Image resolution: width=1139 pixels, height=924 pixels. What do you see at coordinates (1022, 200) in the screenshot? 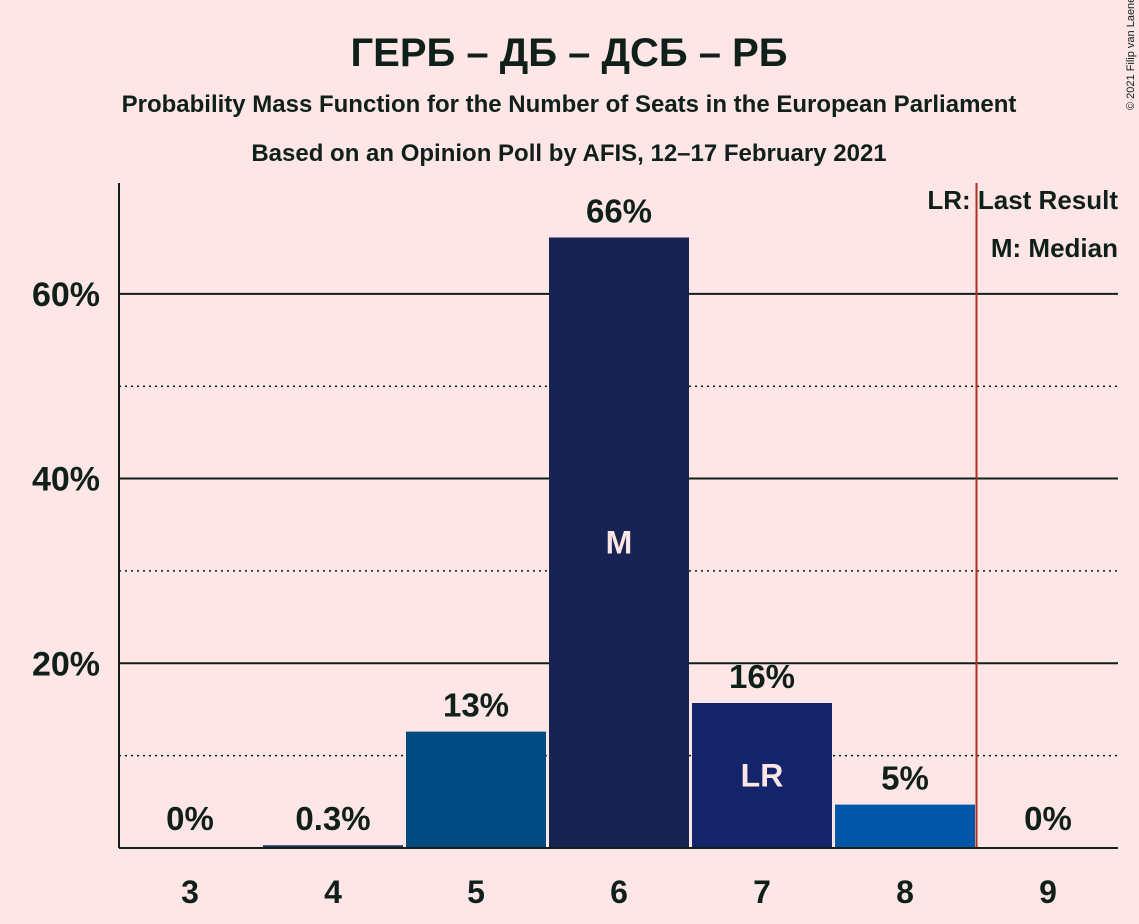
I see `legend-last-result: LR: Last Result` at bounding box center [1022, 200].